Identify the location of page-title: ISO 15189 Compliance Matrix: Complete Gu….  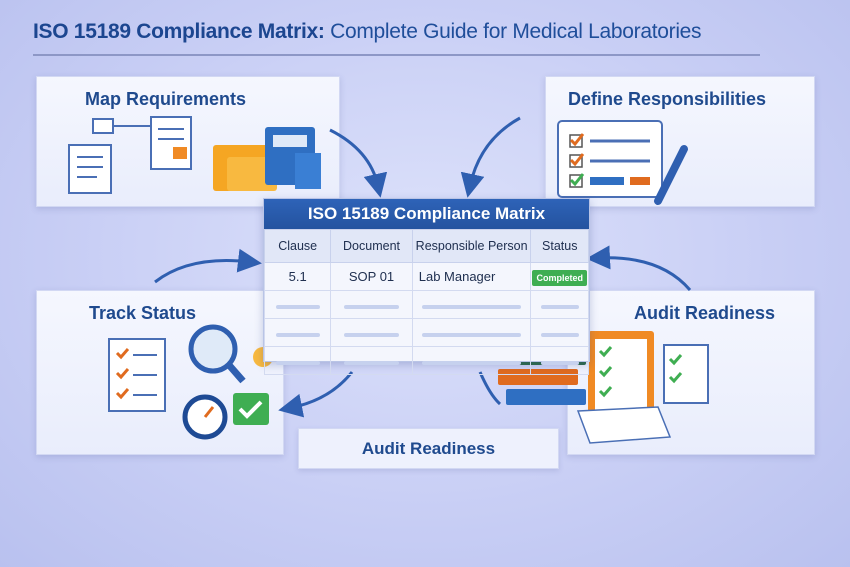
(367, 31).